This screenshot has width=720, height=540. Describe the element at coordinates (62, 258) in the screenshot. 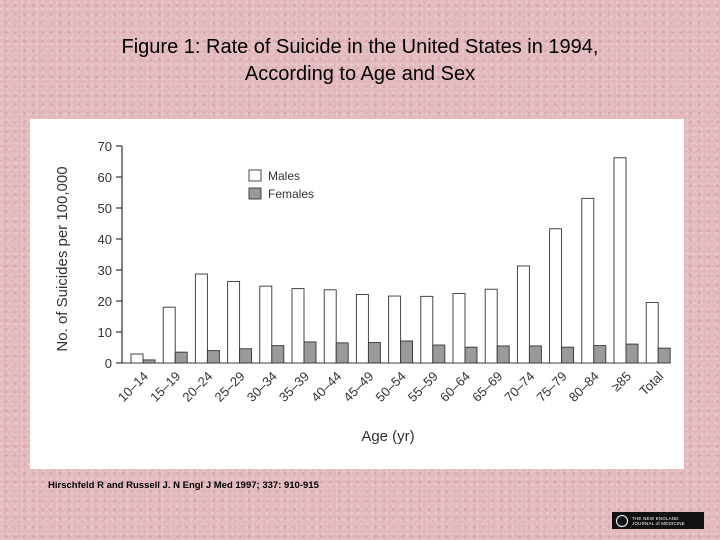

I see `y-axis-label: No. of Suicides per 100,000` at that location.